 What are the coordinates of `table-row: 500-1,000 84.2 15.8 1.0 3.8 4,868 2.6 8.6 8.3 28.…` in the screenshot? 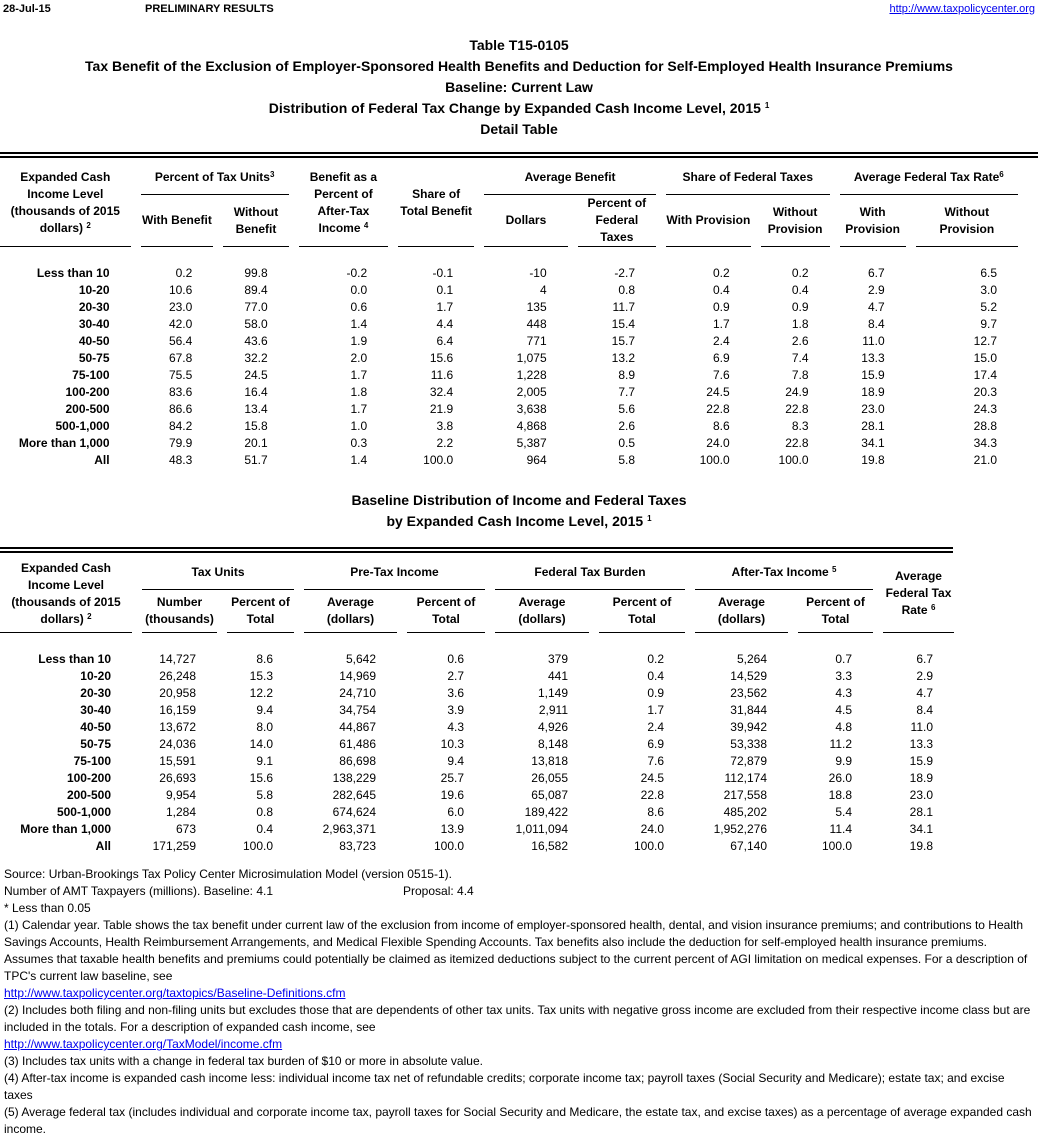 It's located at (509, 426).